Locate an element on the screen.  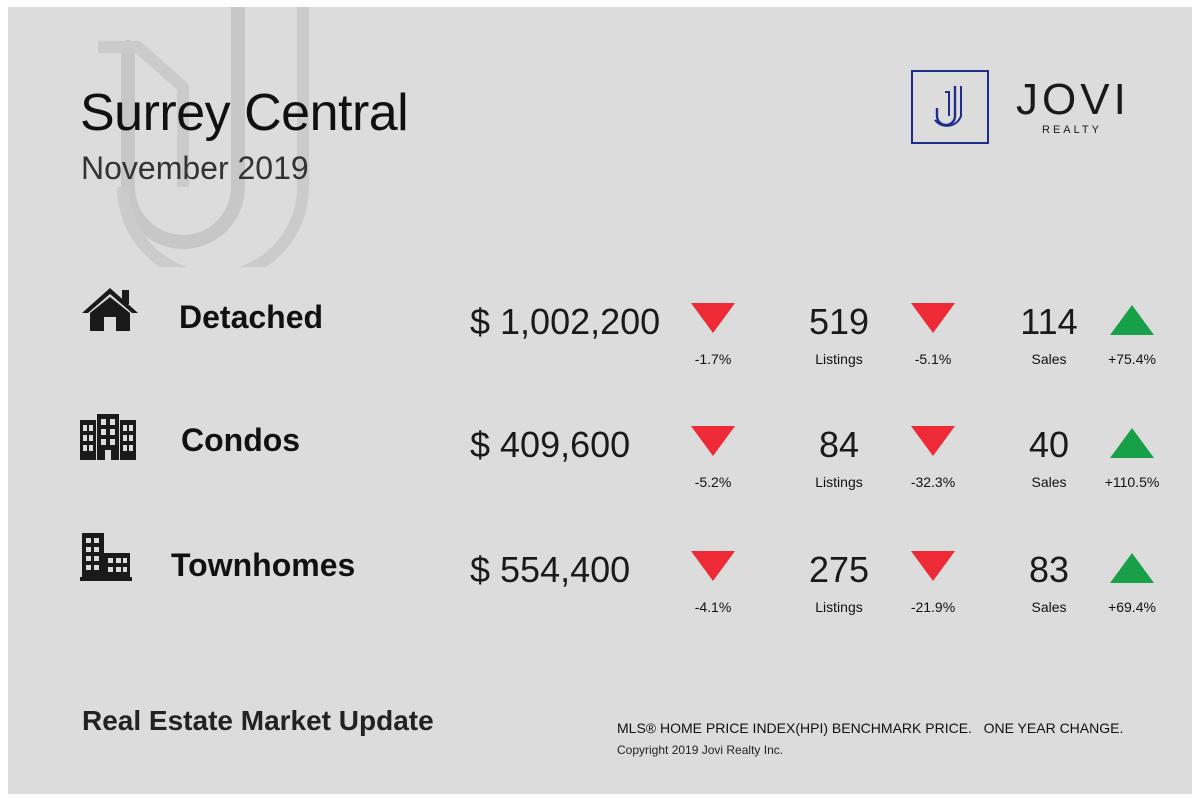
sales-change: +69.4% is located at coordinates (1132, 607).